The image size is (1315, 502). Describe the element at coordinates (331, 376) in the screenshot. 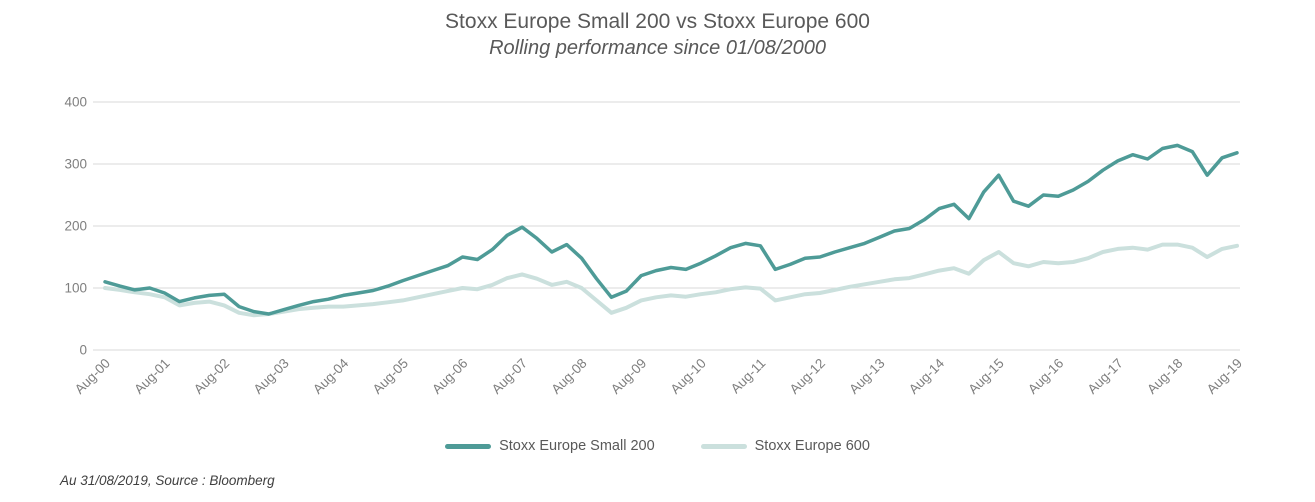

I see `svg-text: Aug-04` at that location.